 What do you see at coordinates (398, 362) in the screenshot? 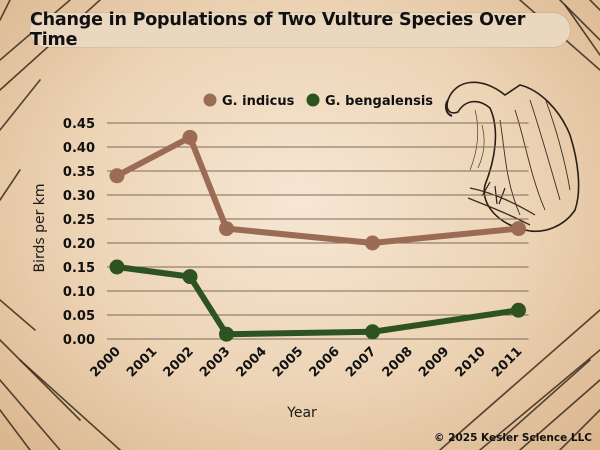
I see `x-tick-label: 2008` at bounding box center [398, 362].